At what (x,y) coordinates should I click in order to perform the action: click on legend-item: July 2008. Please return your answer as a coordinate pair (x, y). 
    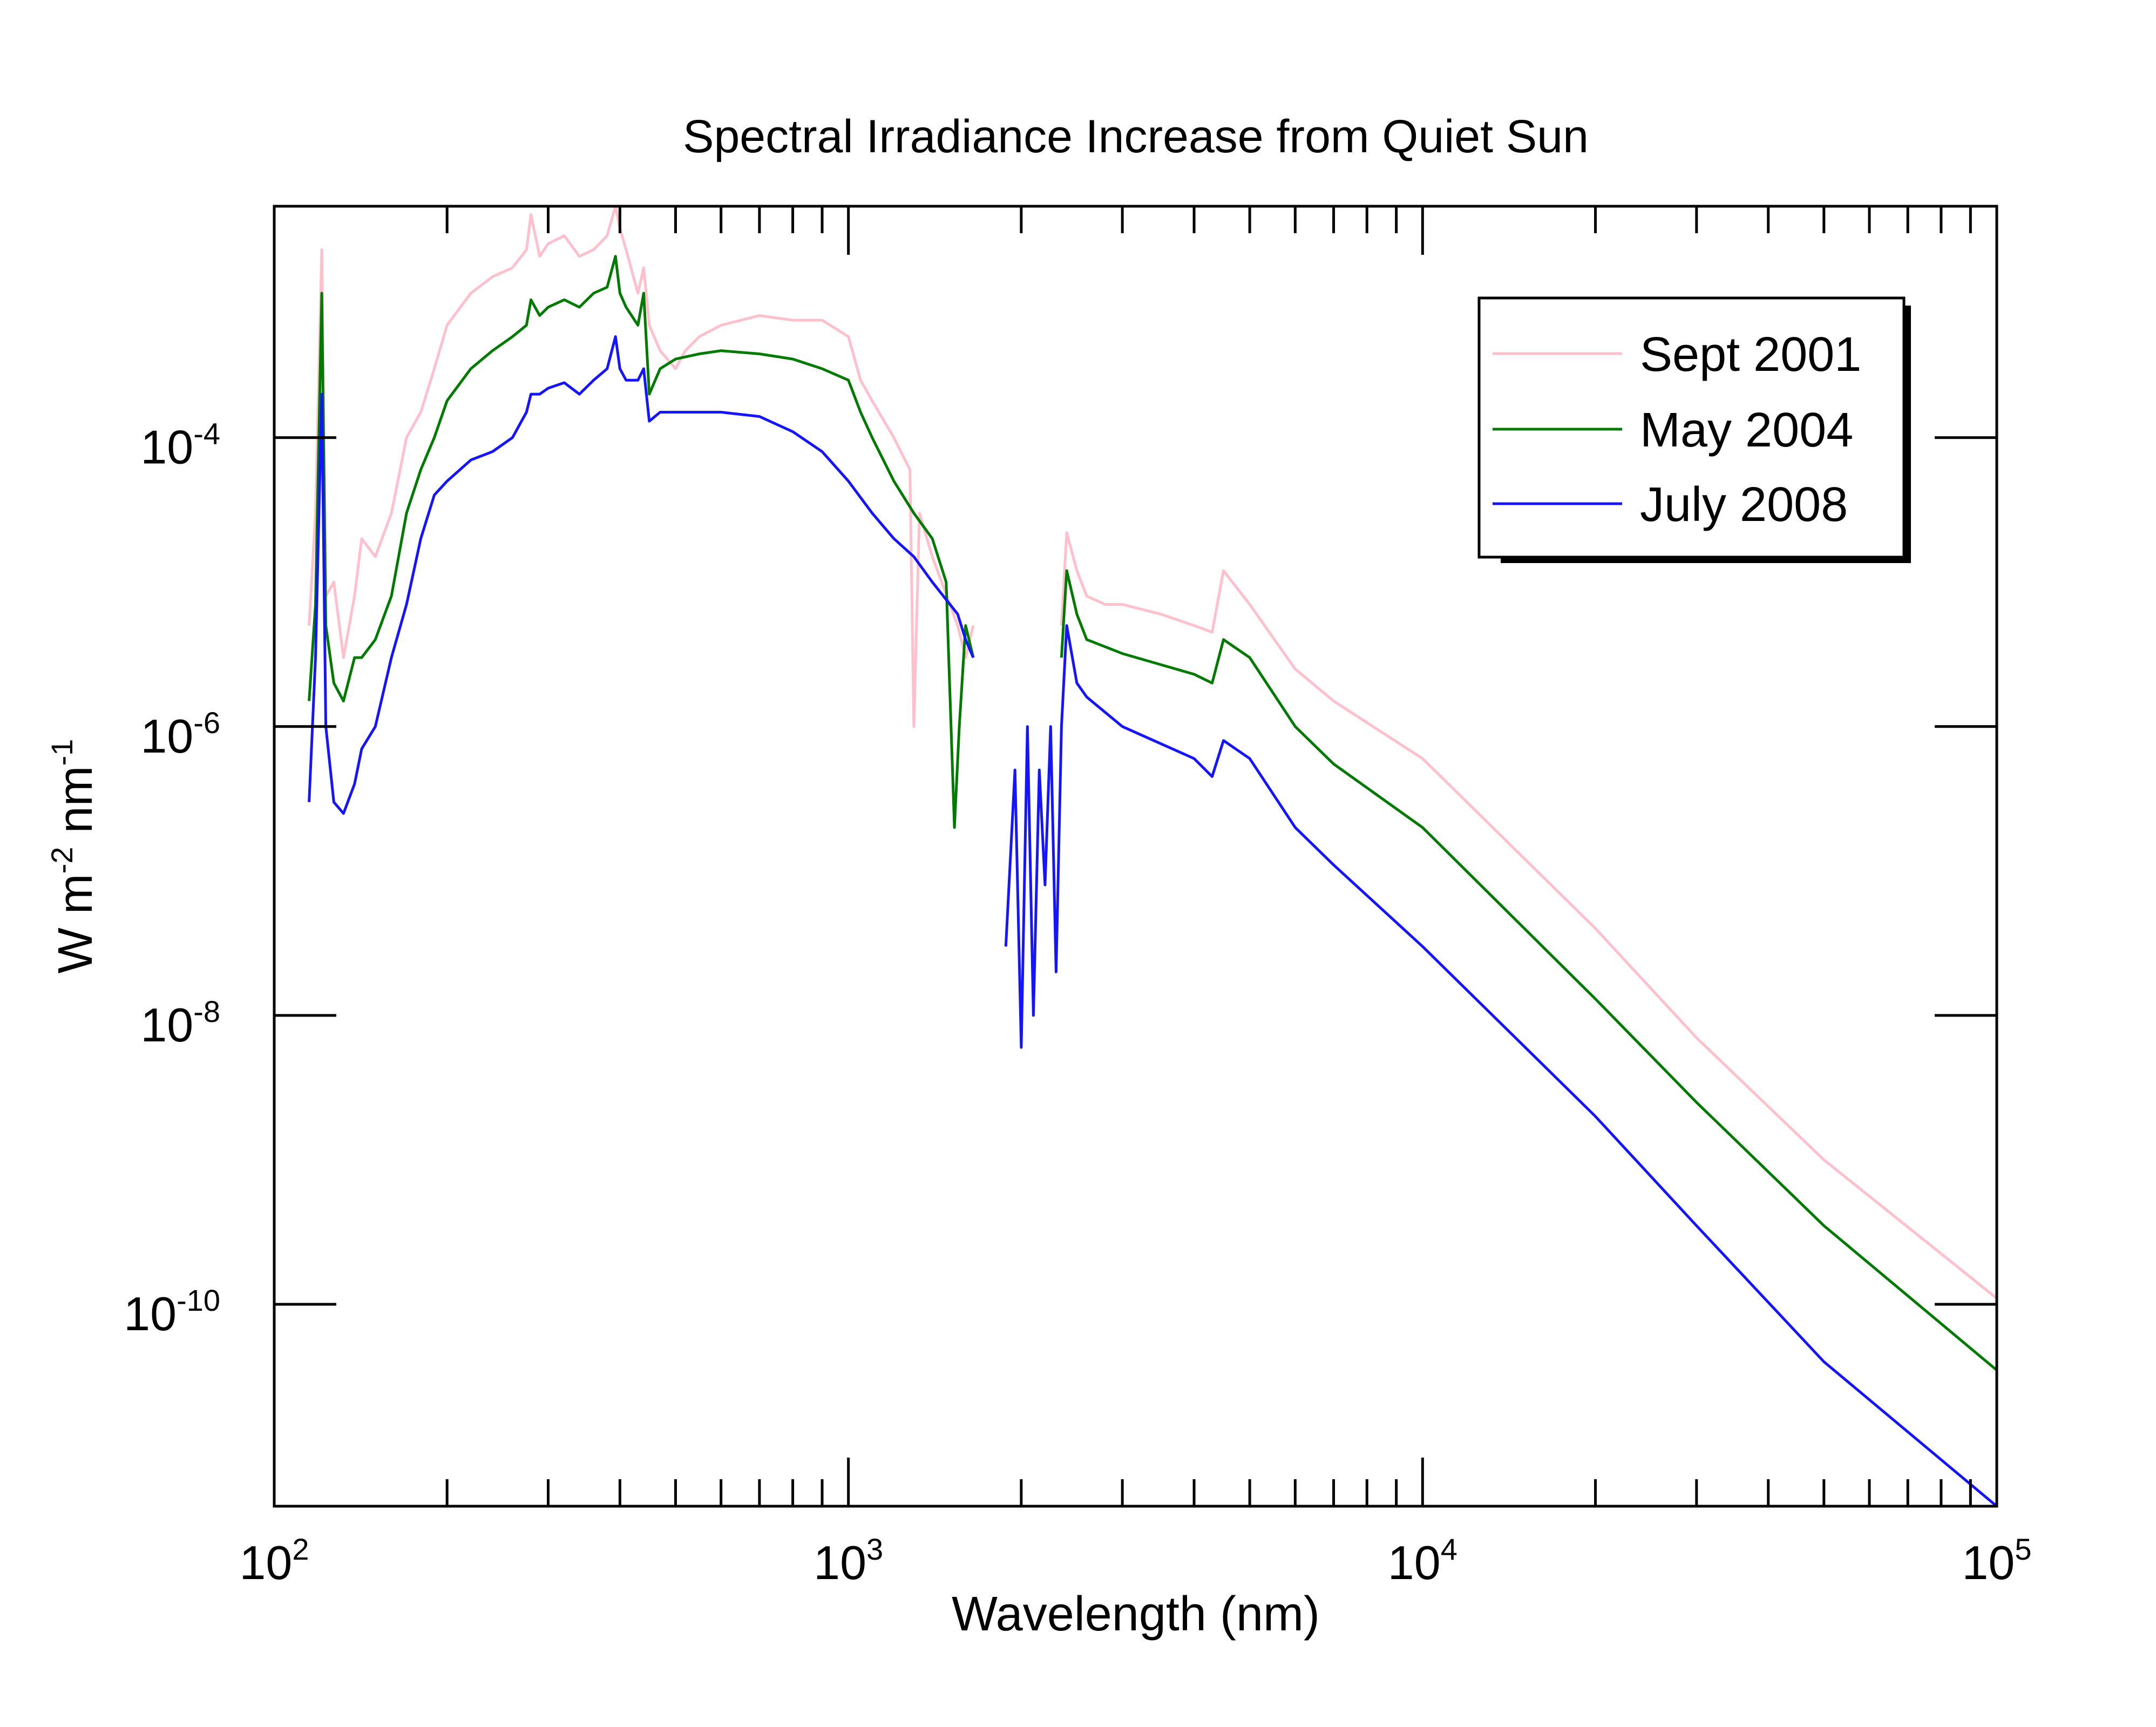
    Looking at the image, I should click on (1670, 505).